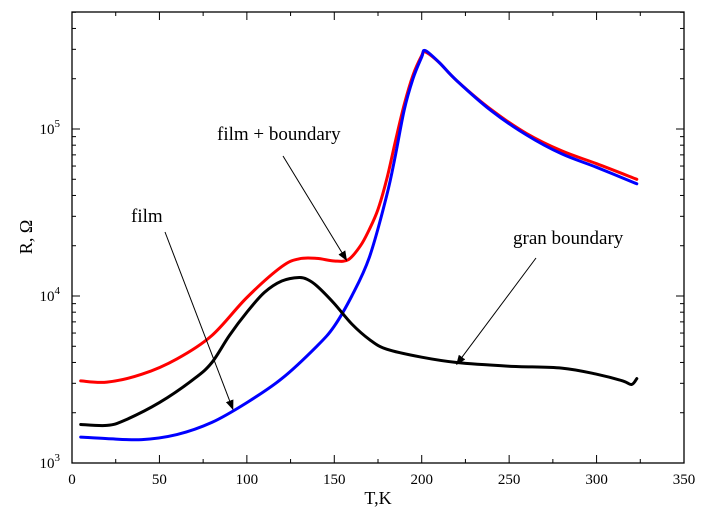 The image size is (704, 515). What do you see at coordinates (147, 216) in the screenshot?
I see `annotation-film-label: film` at bounding box center [147, 216].